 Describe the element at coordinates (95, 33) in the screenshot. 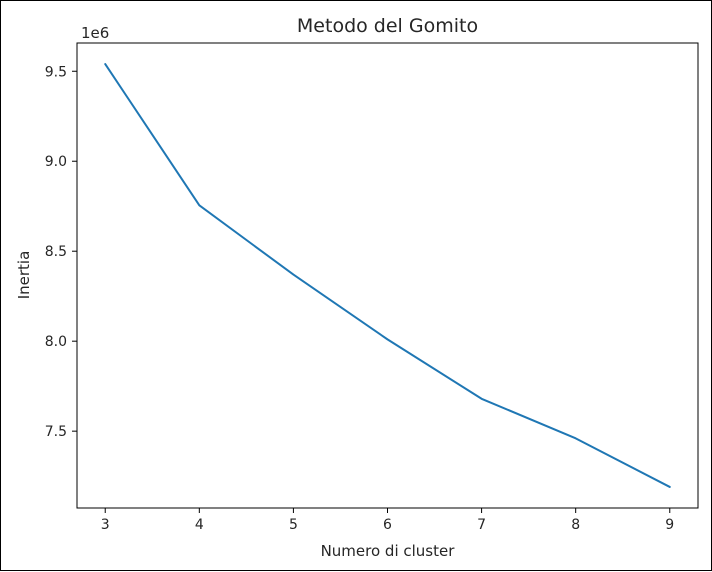

I see `y-axis-offset-label: 1e6` at that location.